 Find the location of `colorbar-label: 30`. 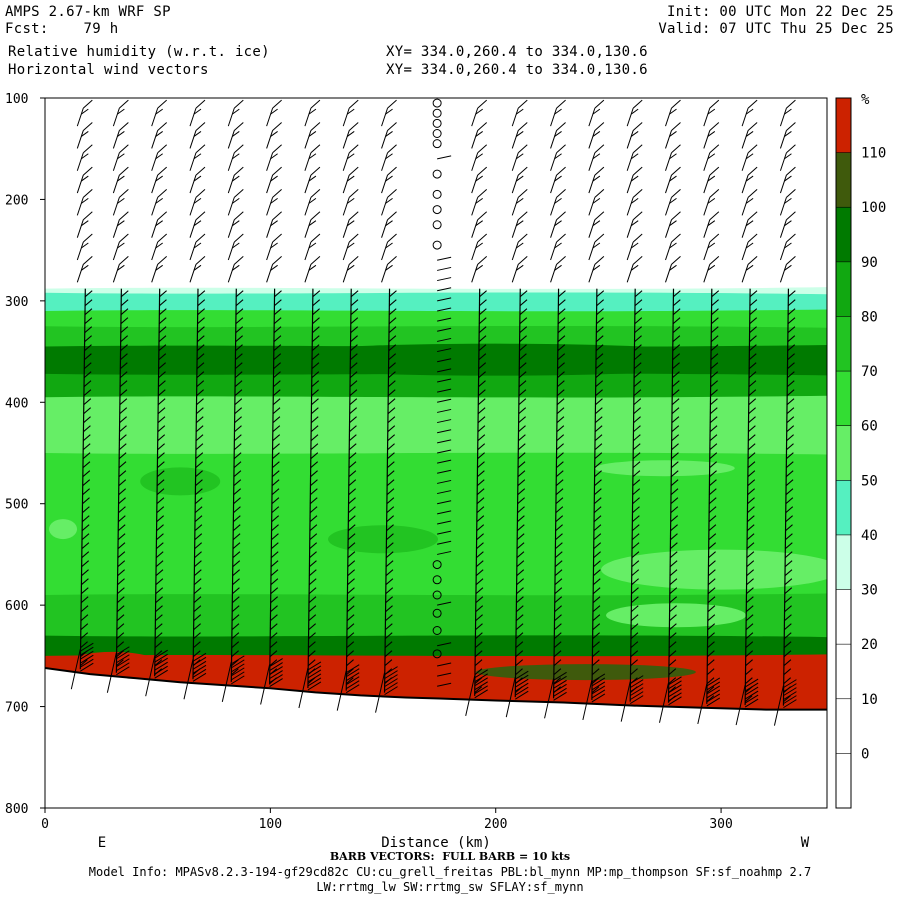

colorbar-label: 30 is located at coordinates (869, 591).